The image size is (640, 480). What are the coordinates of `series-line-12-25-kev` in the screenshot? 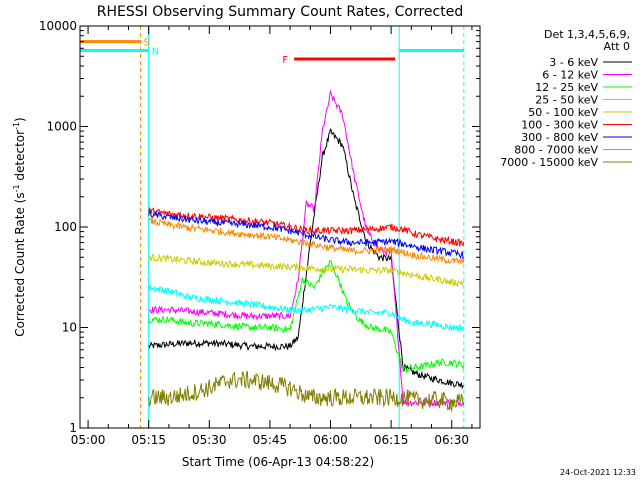 It's located at (306, 317).